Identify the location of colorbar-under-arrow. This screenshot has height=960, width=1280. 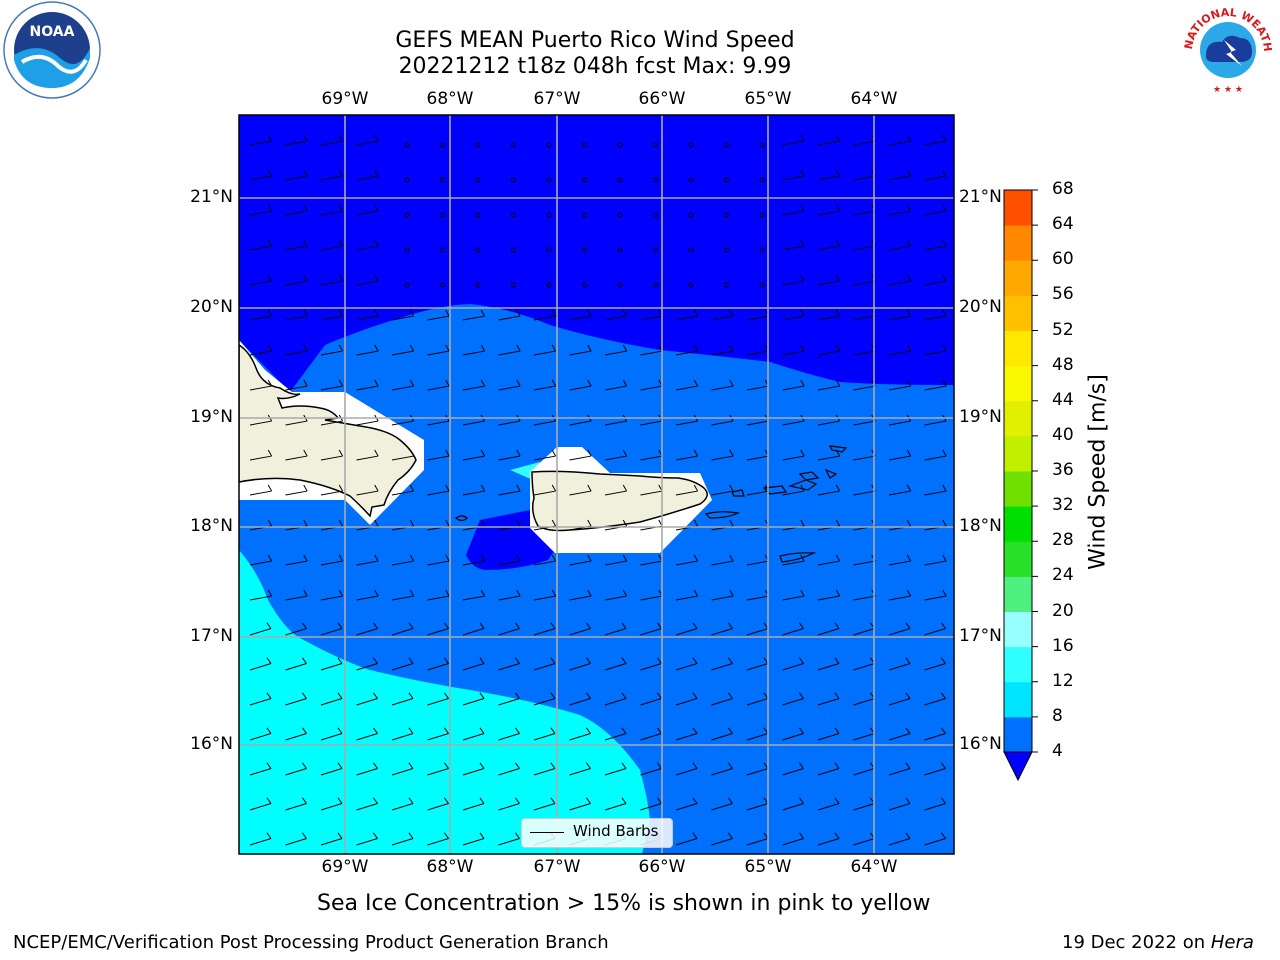
(1018, 766).